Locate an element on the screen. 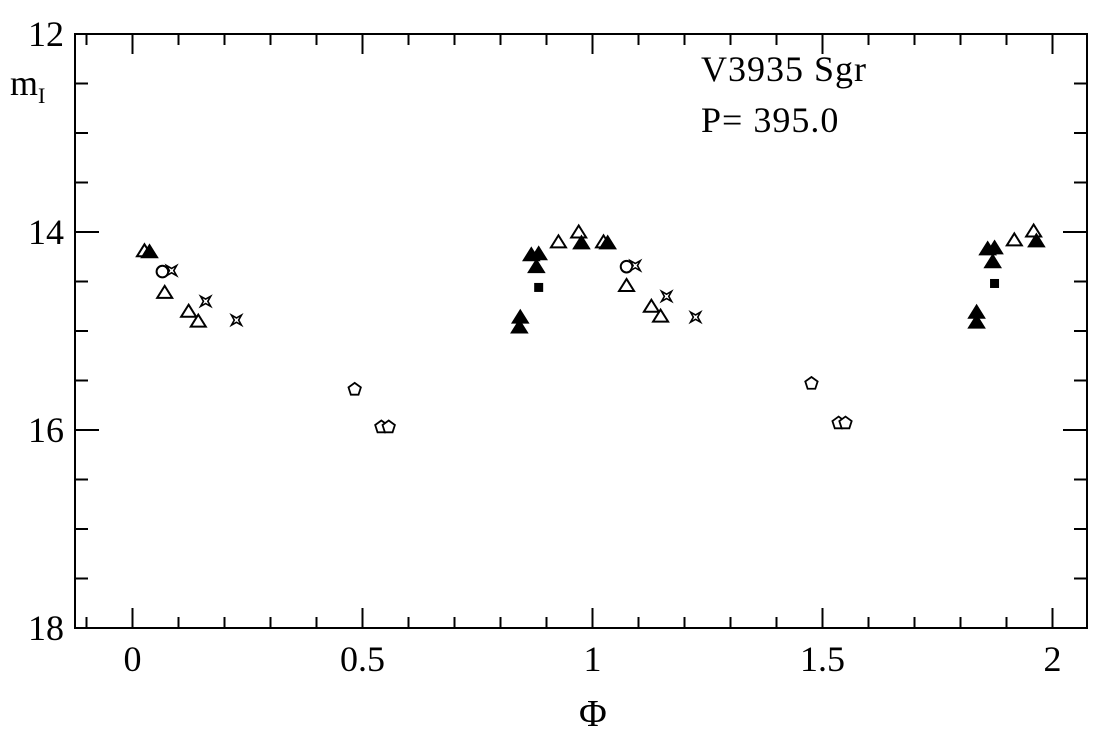 This screenshot has height=738, width=1116. y-axis-label: mI is located at coordinates (27, 85).